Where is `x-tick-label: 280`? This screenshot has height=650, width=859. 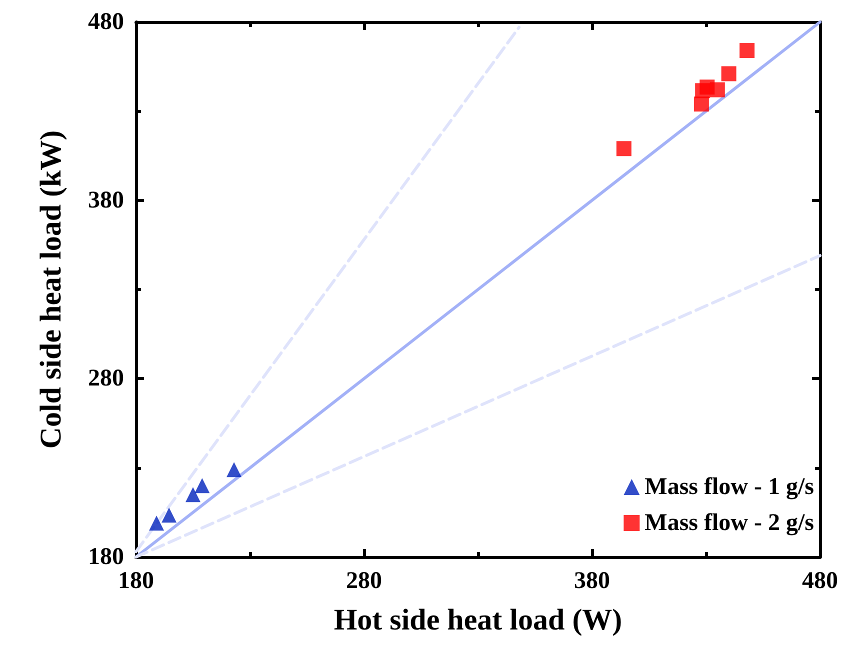
x-tick-label: 280 is located at coordinates (364, 581).